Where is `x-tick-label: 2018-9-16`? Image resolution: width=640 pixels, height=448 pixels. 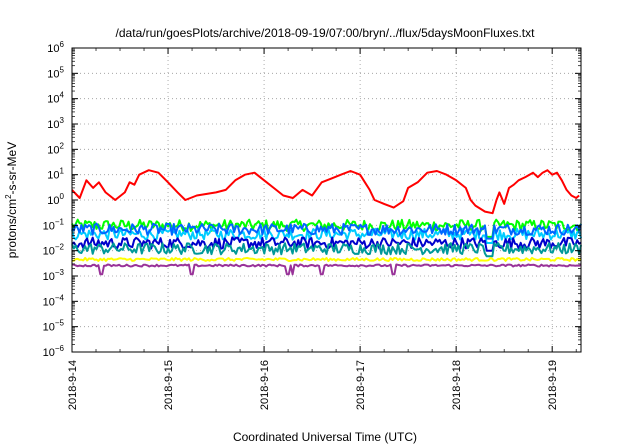 x-tick-label: 2018-9-16 is located at coordinates (265, 385).